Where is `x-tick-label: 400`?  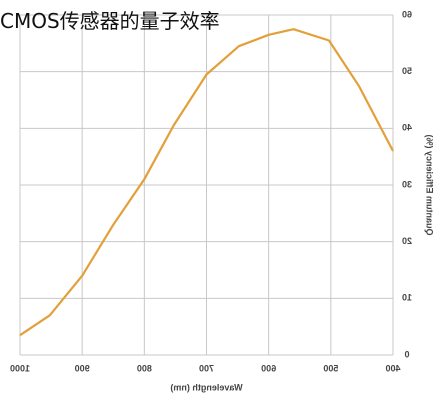 x-tick-label: 400 is located at coordinates (392, 368).